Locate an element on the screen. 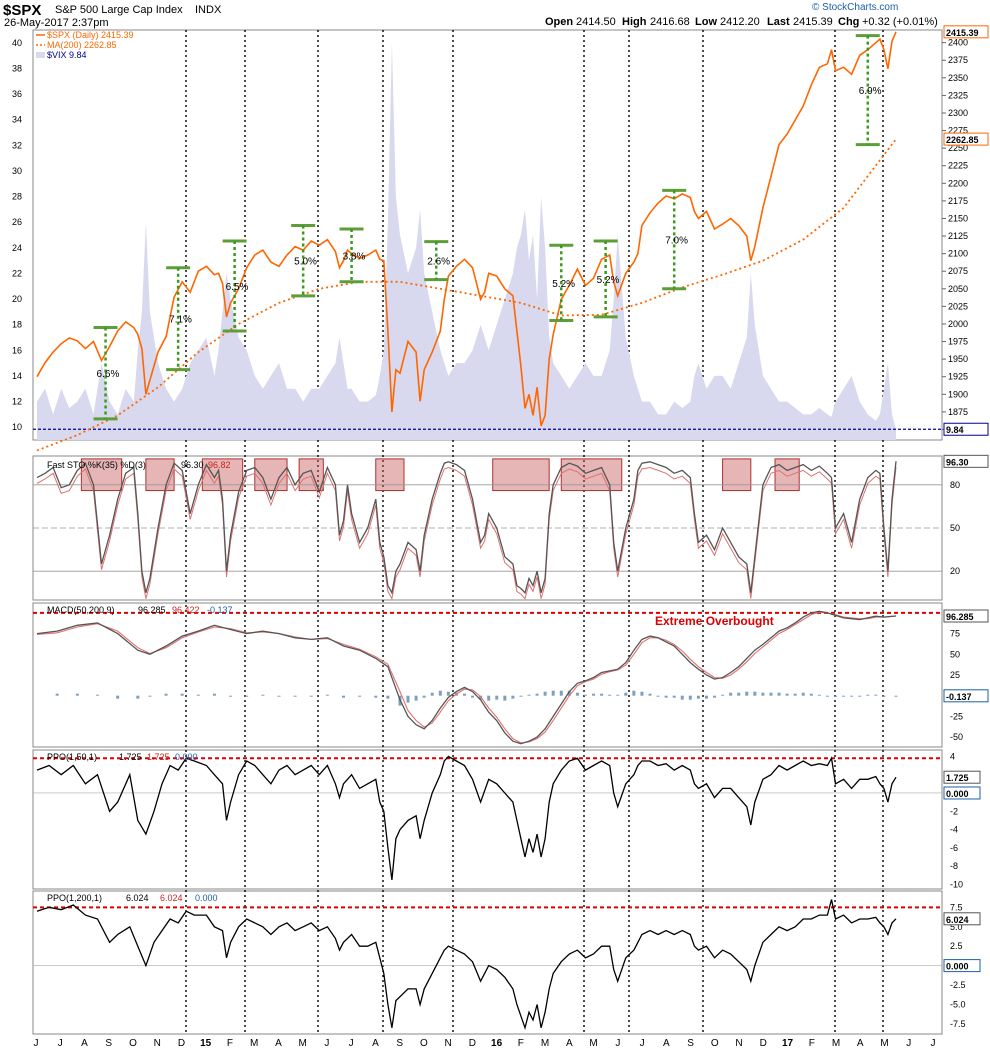 This screenshot has width=990, height=1056. ppo_50-panel-frame is located at coordinates (487, 819).